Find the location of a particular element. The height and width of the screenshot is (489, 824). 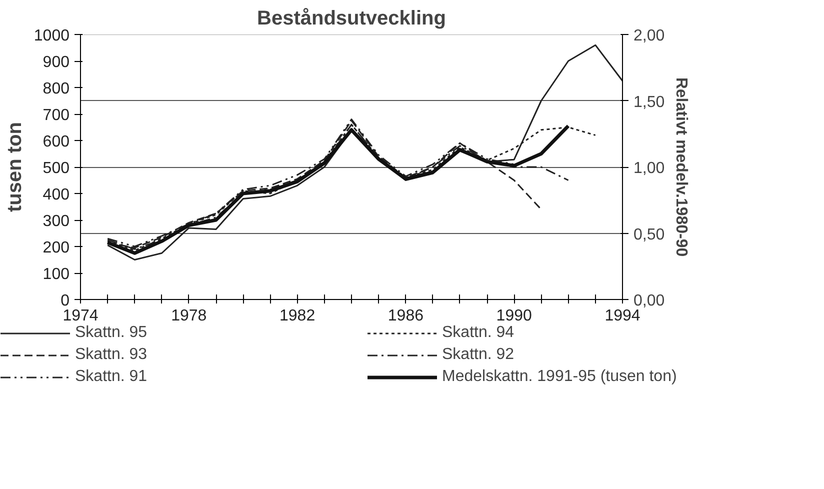

x-tick-label: 1994 is located at coordinates (622, 316).